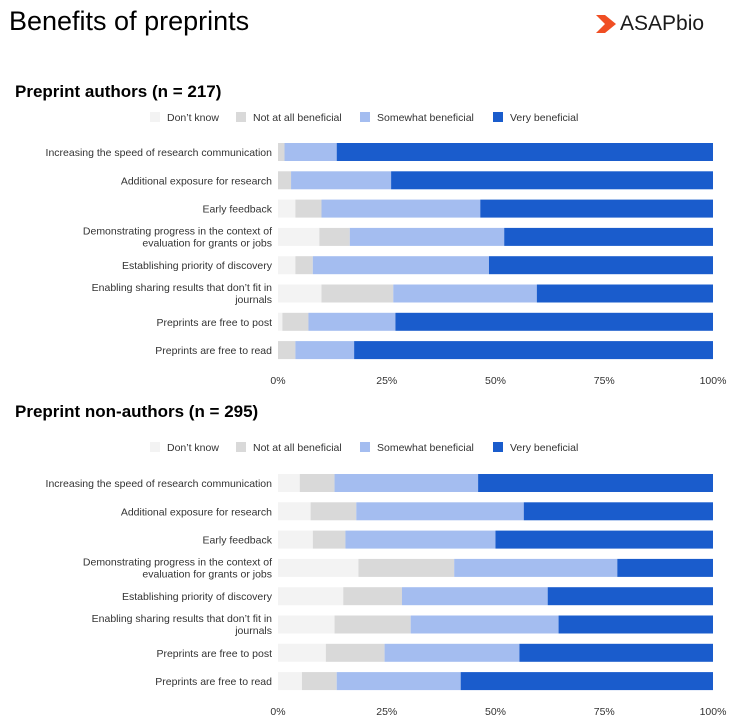 The width and height of the screenshot is (733, 728). I want to click on legend-label-somewhat-beneficial: Somewhat beneficial, so click(425, 118).